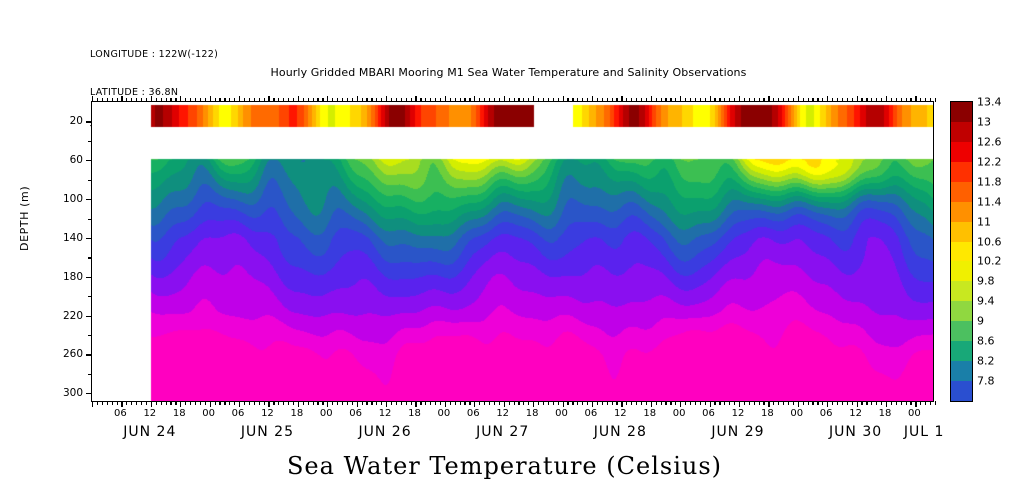 Image resolution: width=1009 pixels, height=504 pixels. I want to click on colorbar-label: 12.2, so click(989, 162).